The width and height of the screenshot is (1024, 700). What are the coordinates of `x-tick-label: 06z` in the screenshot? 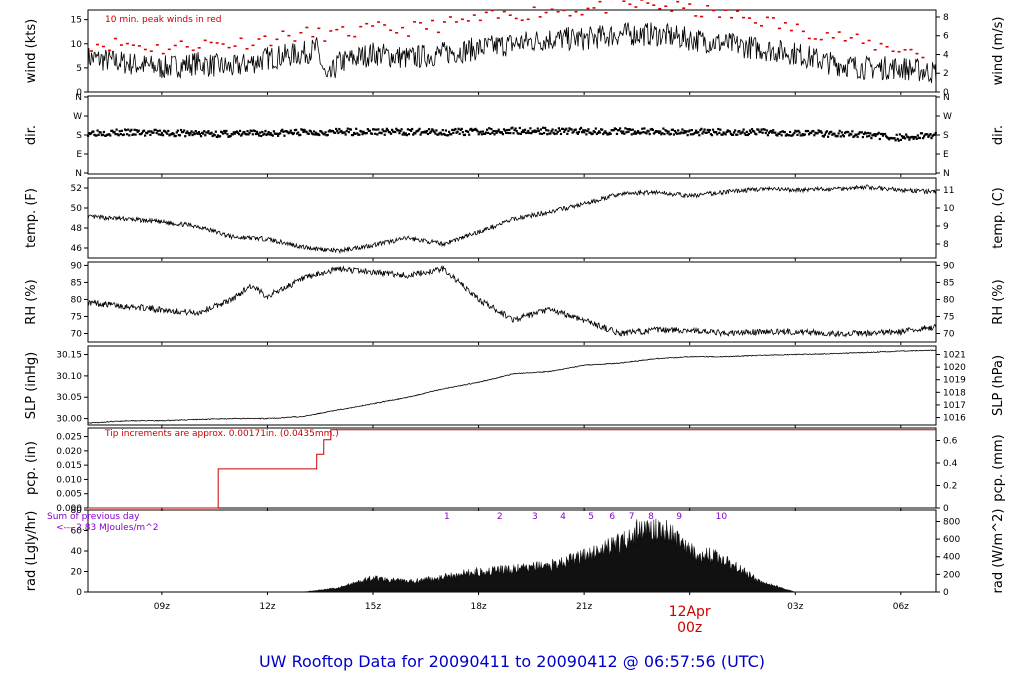 It's located at (901, 607).